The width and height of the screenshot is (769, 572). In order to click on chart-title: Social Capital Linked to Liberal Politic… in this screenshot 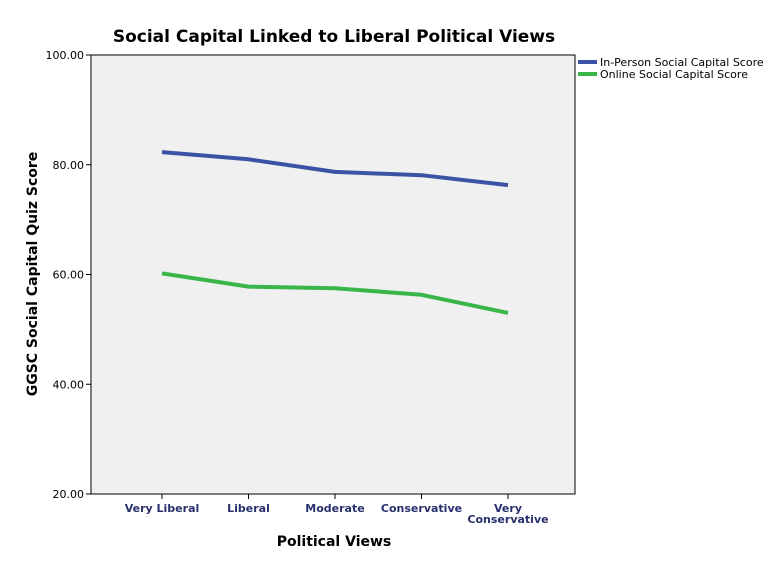, I will do `click(334, 37)`.